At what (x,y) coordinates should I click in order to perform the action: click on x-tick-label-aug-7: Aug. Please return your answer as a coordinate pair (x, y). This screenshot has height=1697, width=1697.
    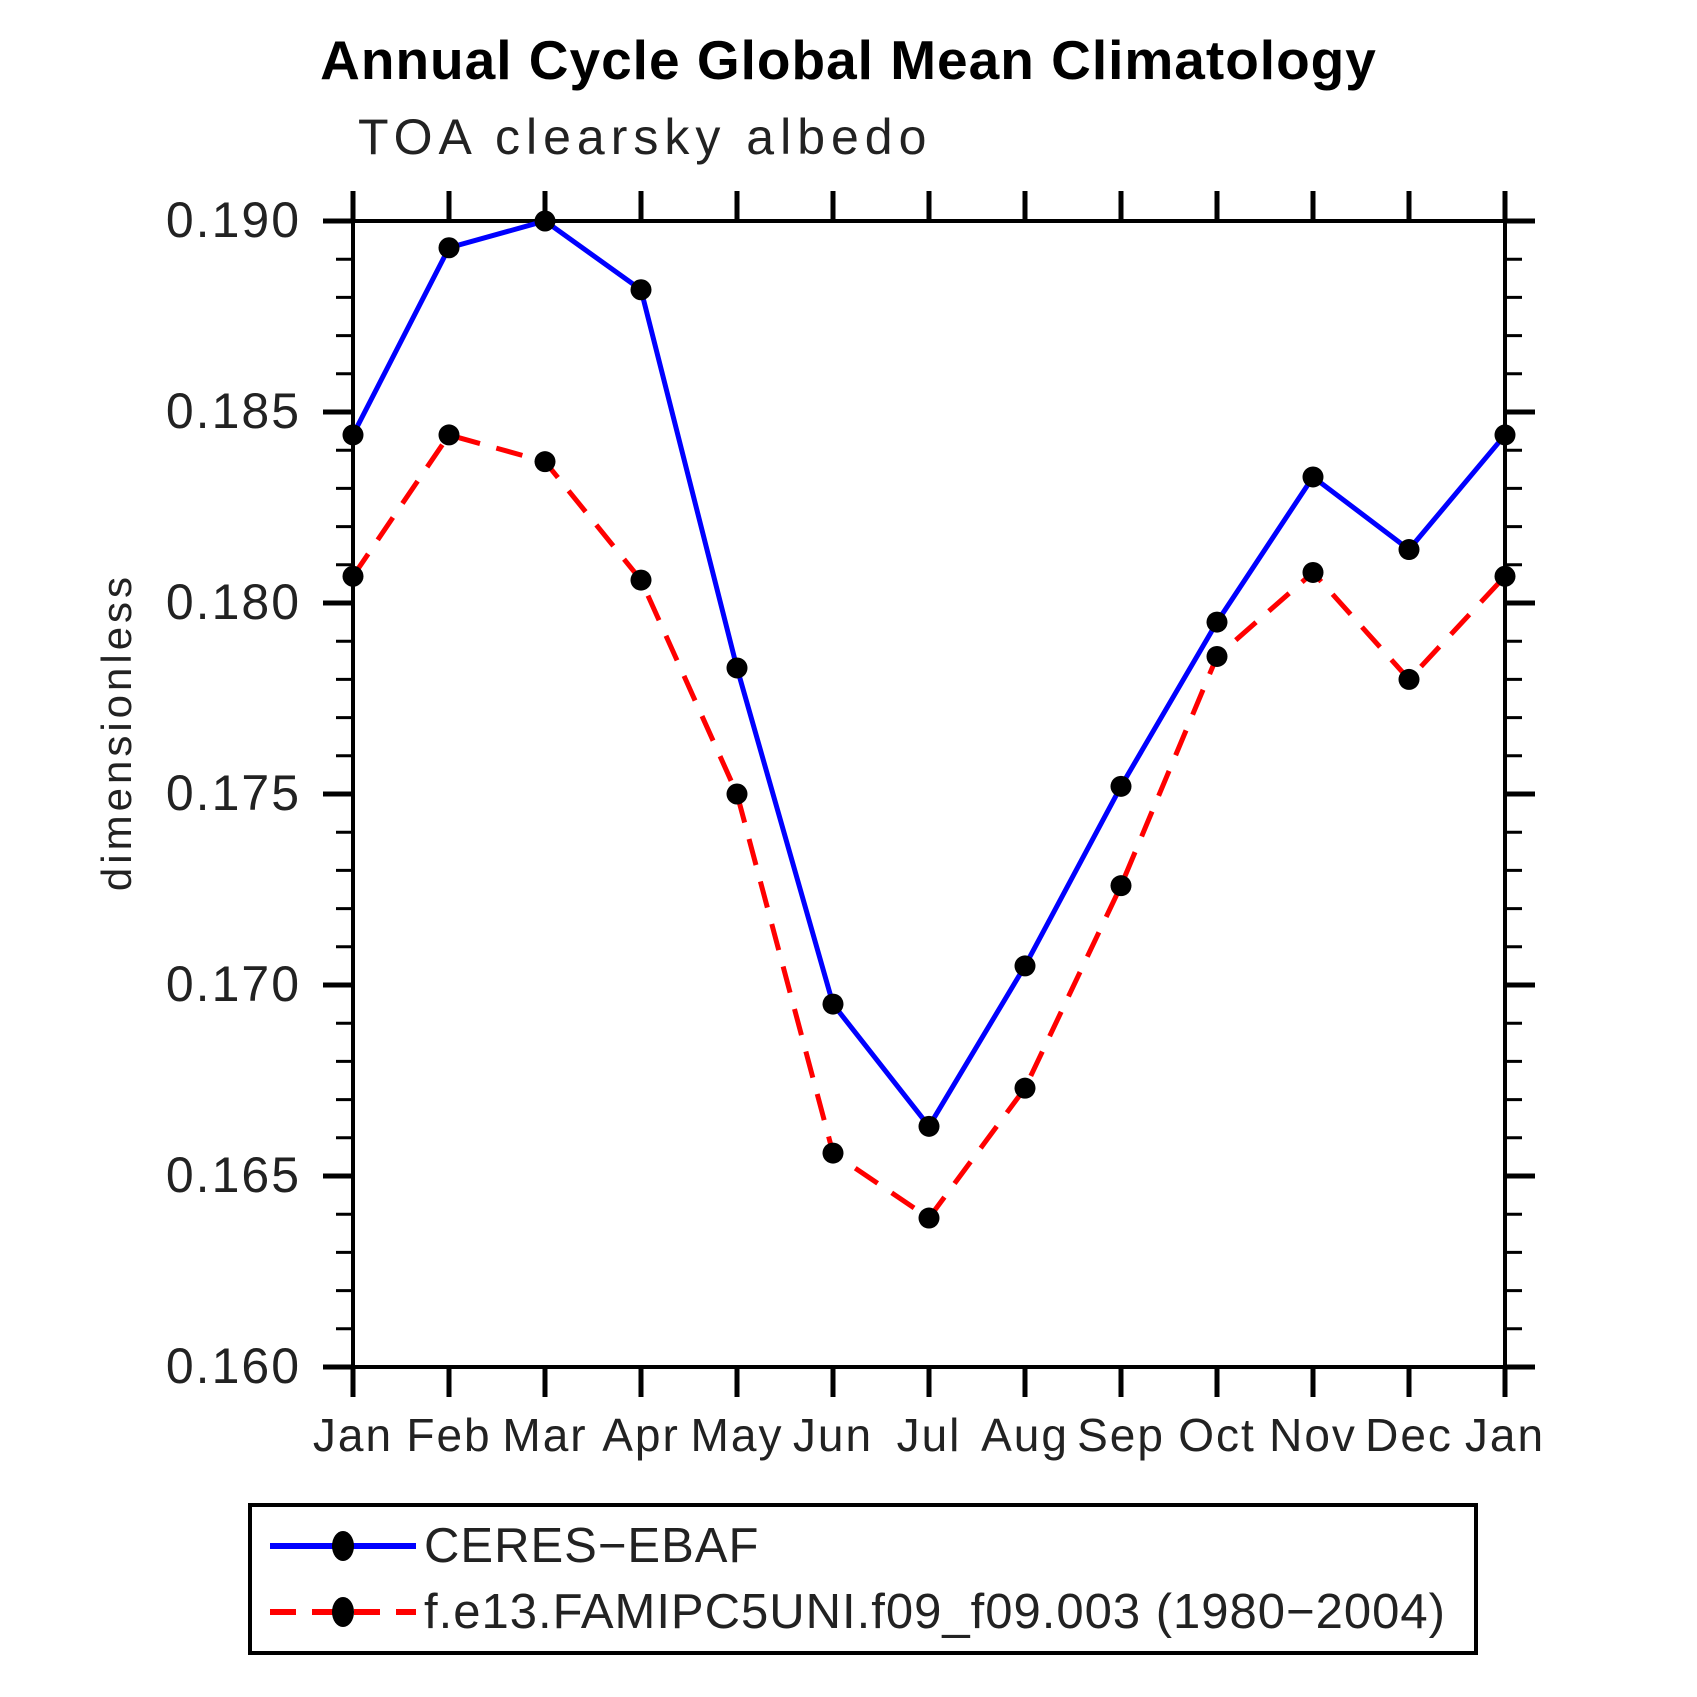
    Looking at the image, I should click on (1025, 1435).